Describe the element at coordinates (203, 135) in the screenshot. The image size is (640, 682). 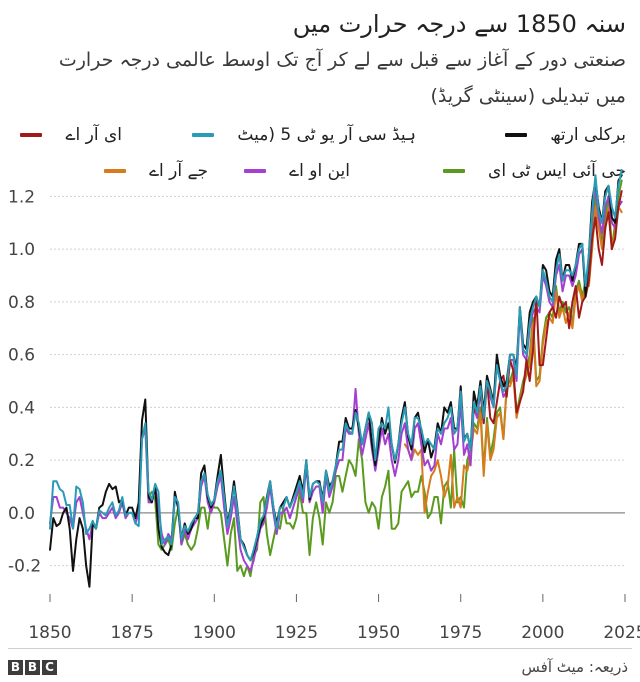
I see `legend-swatch-hadcrut5` at that location.